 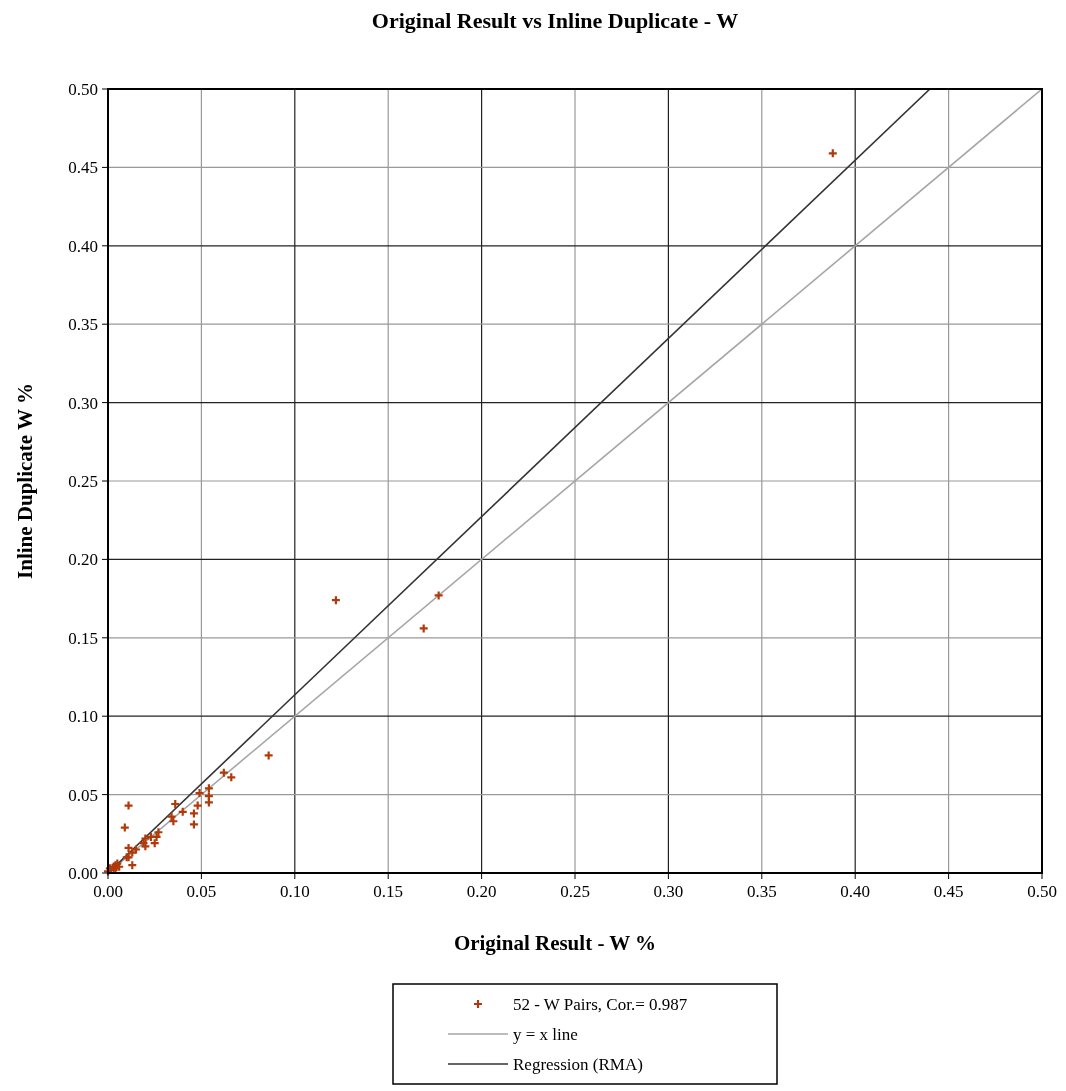 What do you see at coordinates (948, 891) in the screenshot?
I see `x-tick-label: 0.45` at bounding box center [948, 891].